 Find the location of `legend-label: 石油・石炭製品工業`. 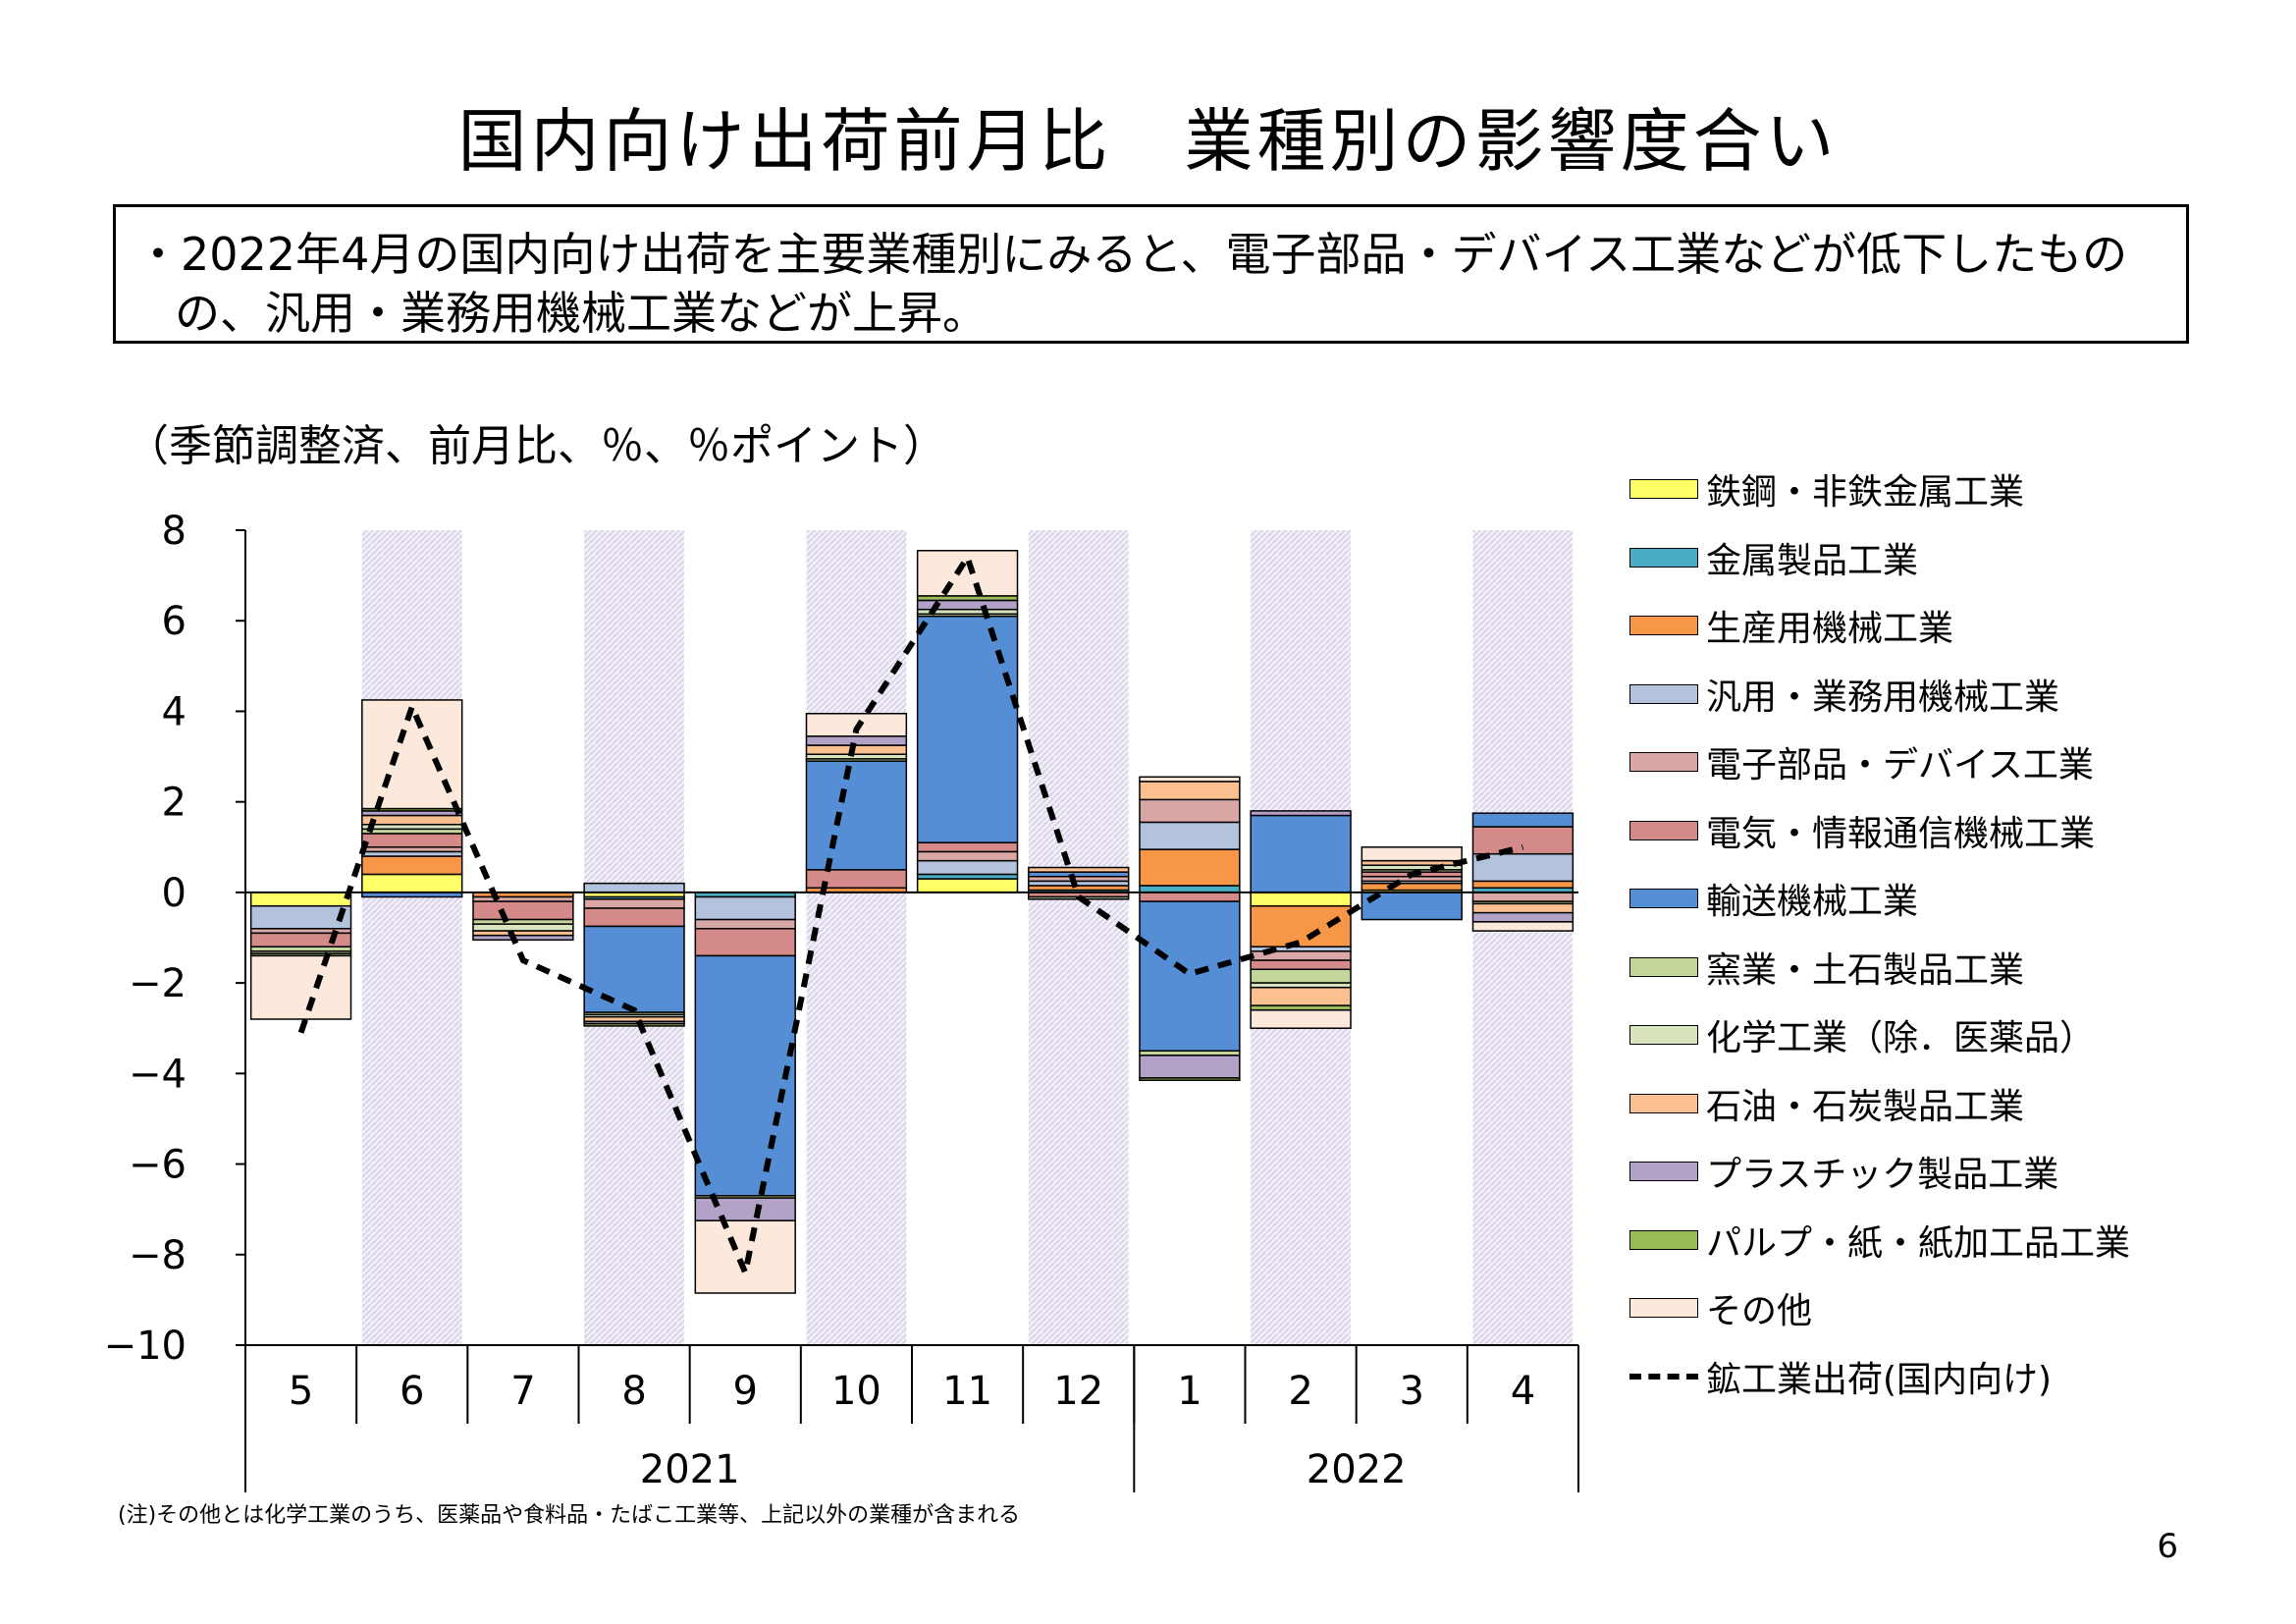

legend-label: 石油・石炭製品工業 is located at coordinates (1866, 1106).